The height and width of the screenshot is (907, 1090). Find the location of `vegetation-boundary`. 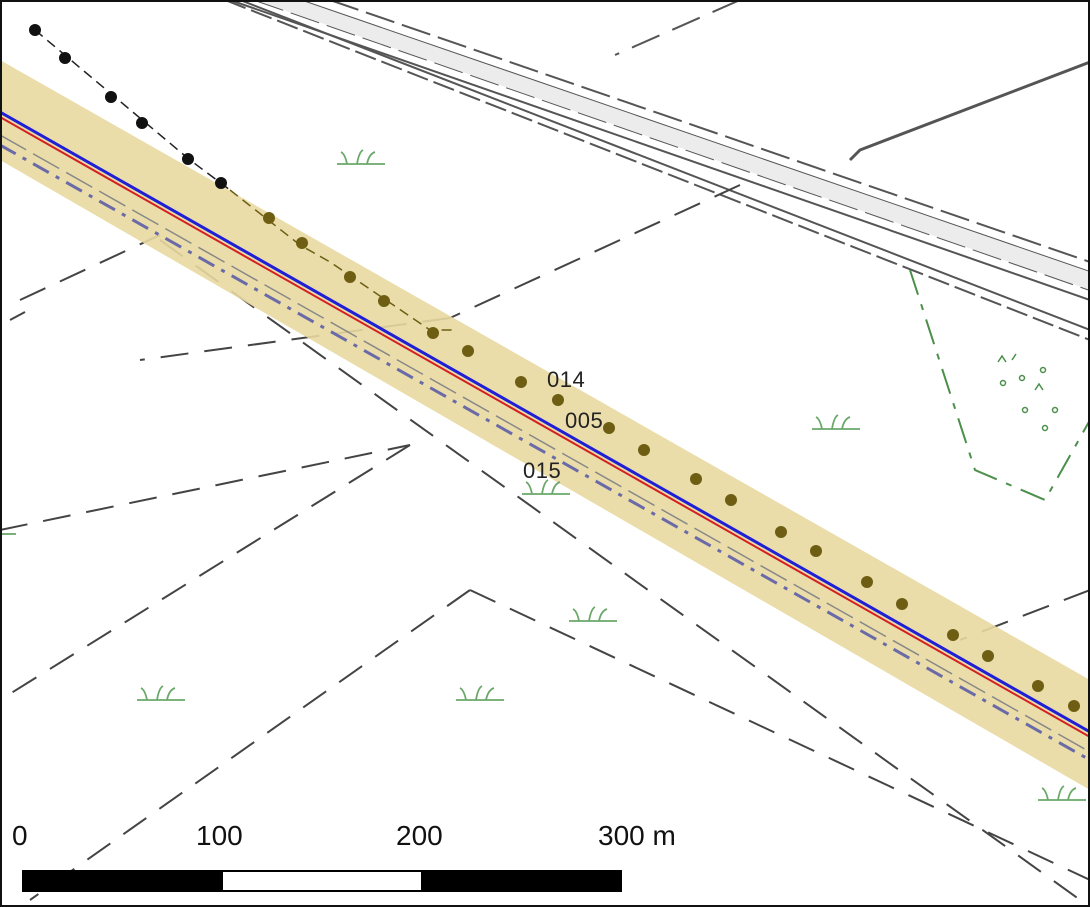

vegetation-boundary is located at coordinates (999, 385).